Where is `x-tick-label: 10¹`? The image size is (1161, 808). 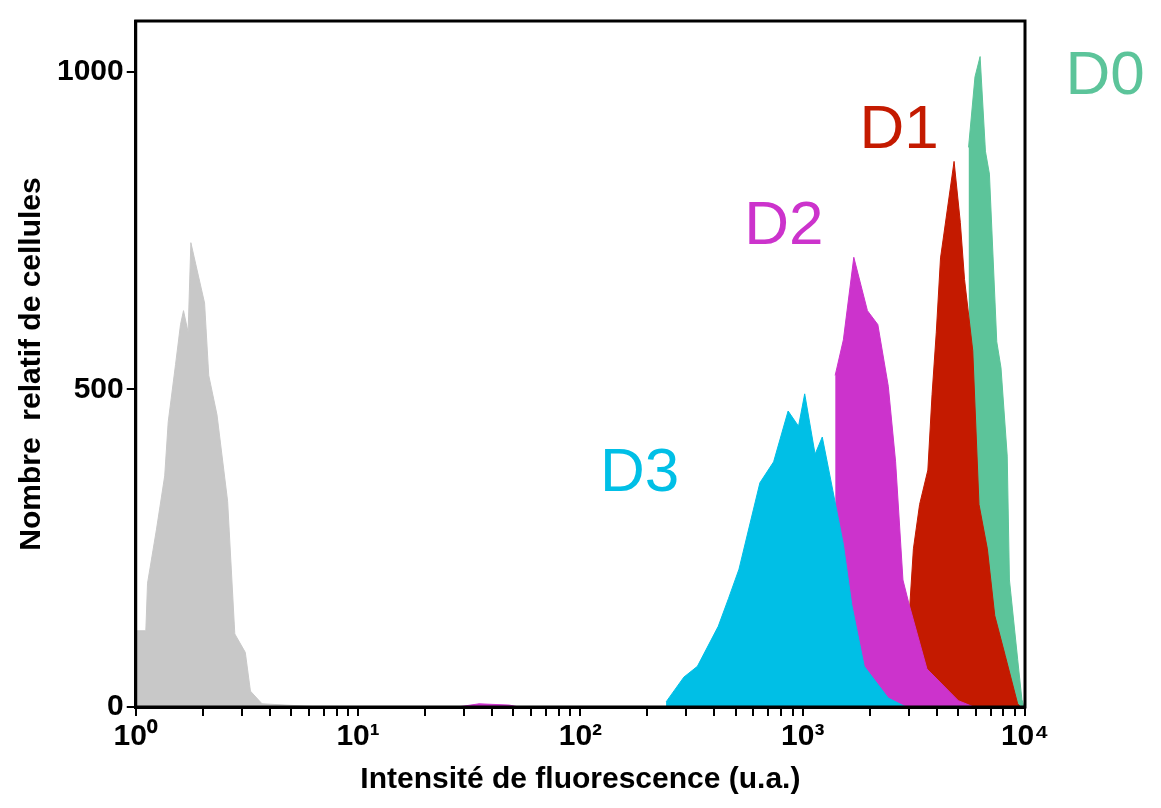
x-tick-label: 10¹ is located at coordinates (358, 735).